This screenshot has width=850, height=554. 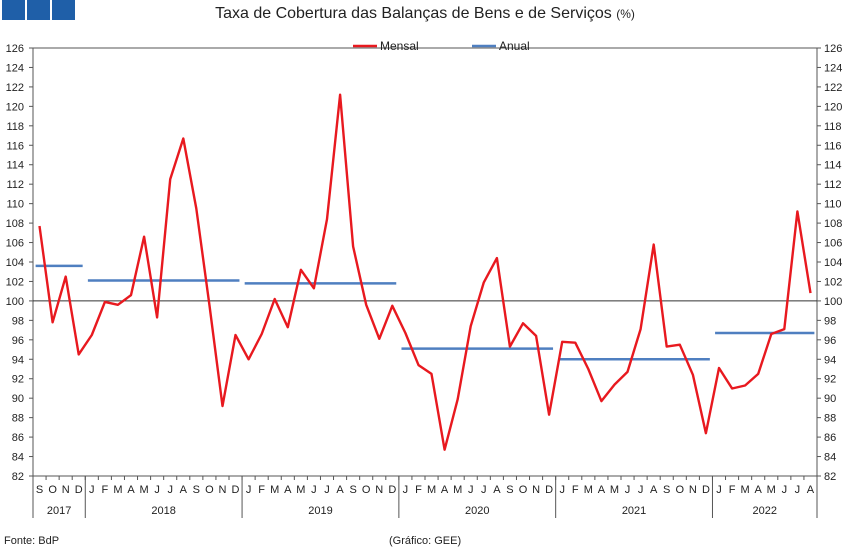 What do you see at coordinates (18, 458) in the screenshot?
I see `y-tick-label-left: 84` at bounding box center [18, 458].